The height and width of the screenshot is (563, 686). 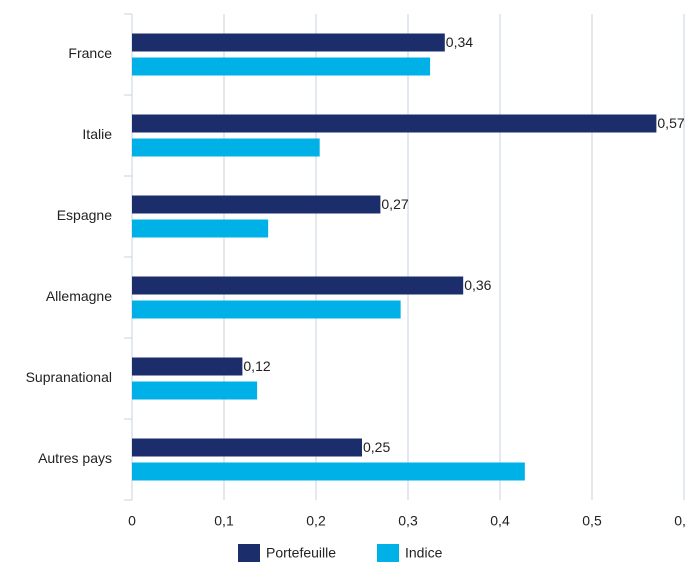 What do you see at coordinates (459, 42) in the screenshot?
I see `data-label: 0,34` at bounding box center [459, 42].